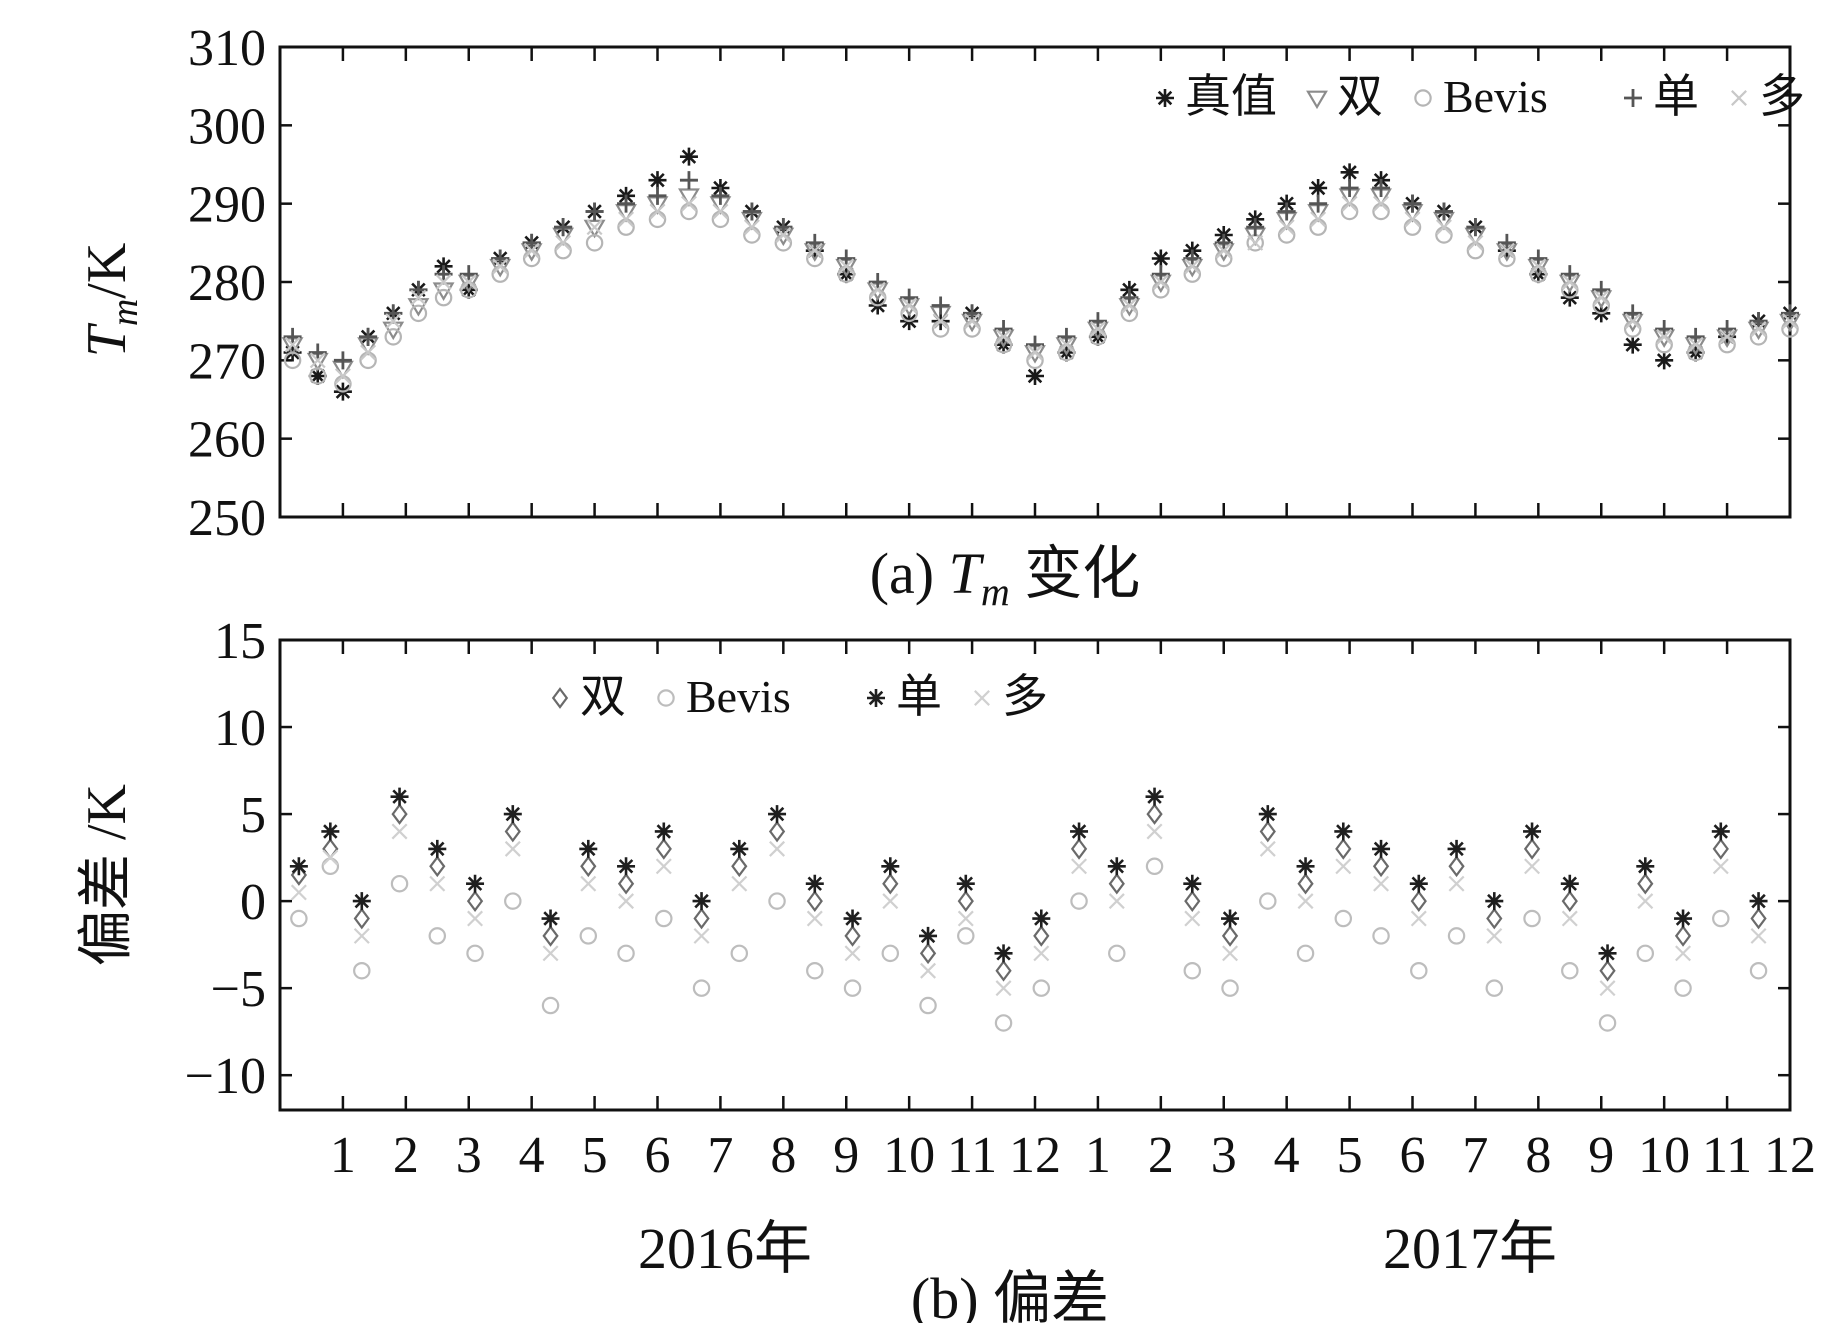 The height and width of the screenshot is (1323, 1843). I want to click on year-label-2016: 2016年, so click(725, 1248).